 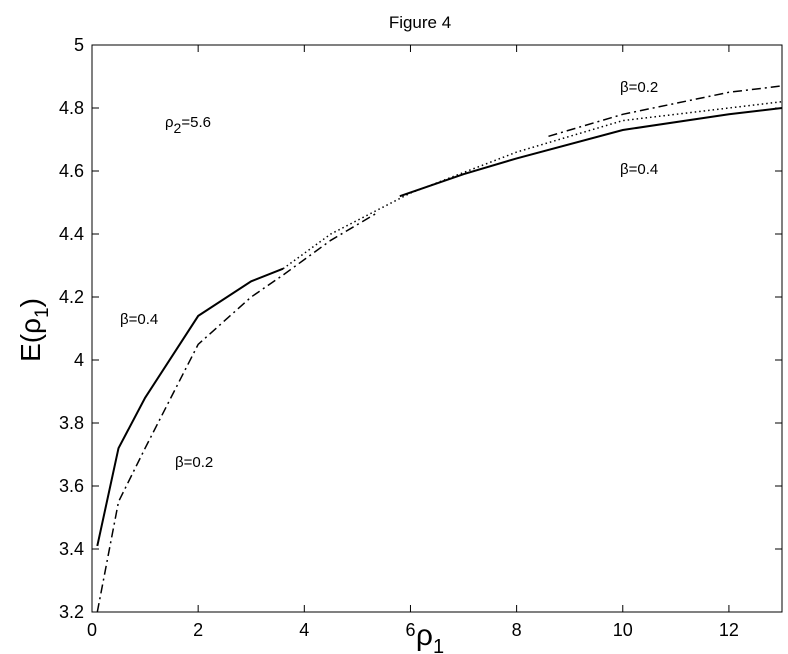 I want to click on y-tick-label: 3.2, so click(x=71, y=612).